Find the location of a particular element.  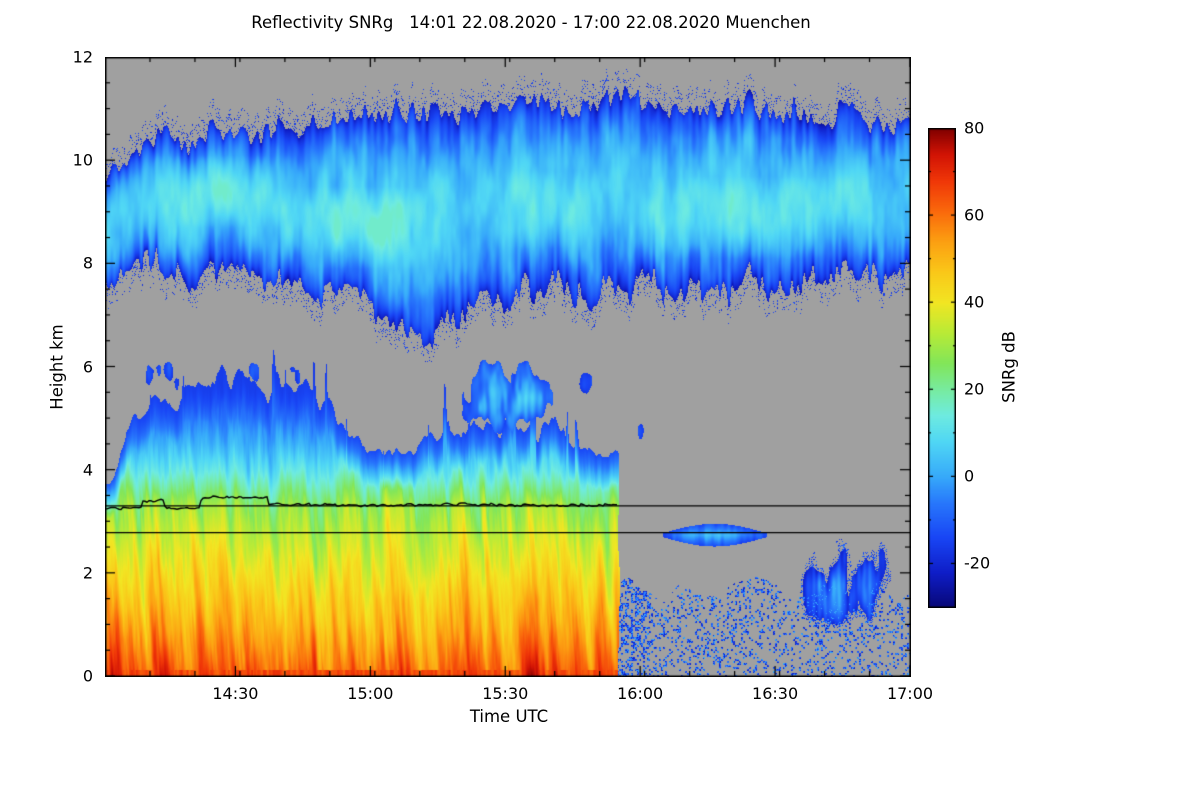

x-tick-label: 14:30 is located at coordinates (235, 693).